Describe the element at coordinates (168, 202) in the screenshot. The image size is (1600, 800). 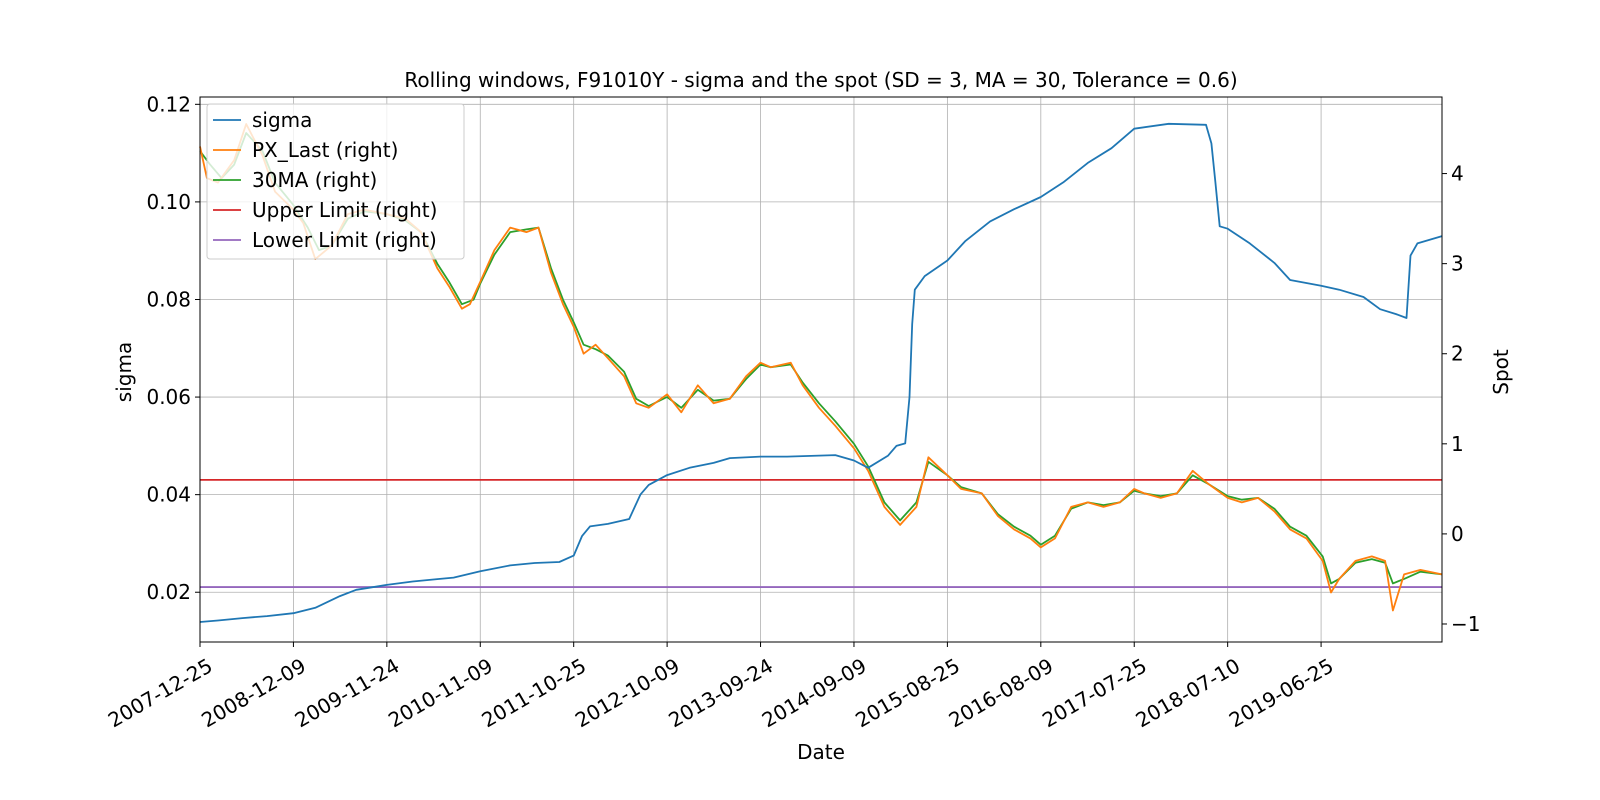
I see `y-left-tick-label: 0.10` at that location.